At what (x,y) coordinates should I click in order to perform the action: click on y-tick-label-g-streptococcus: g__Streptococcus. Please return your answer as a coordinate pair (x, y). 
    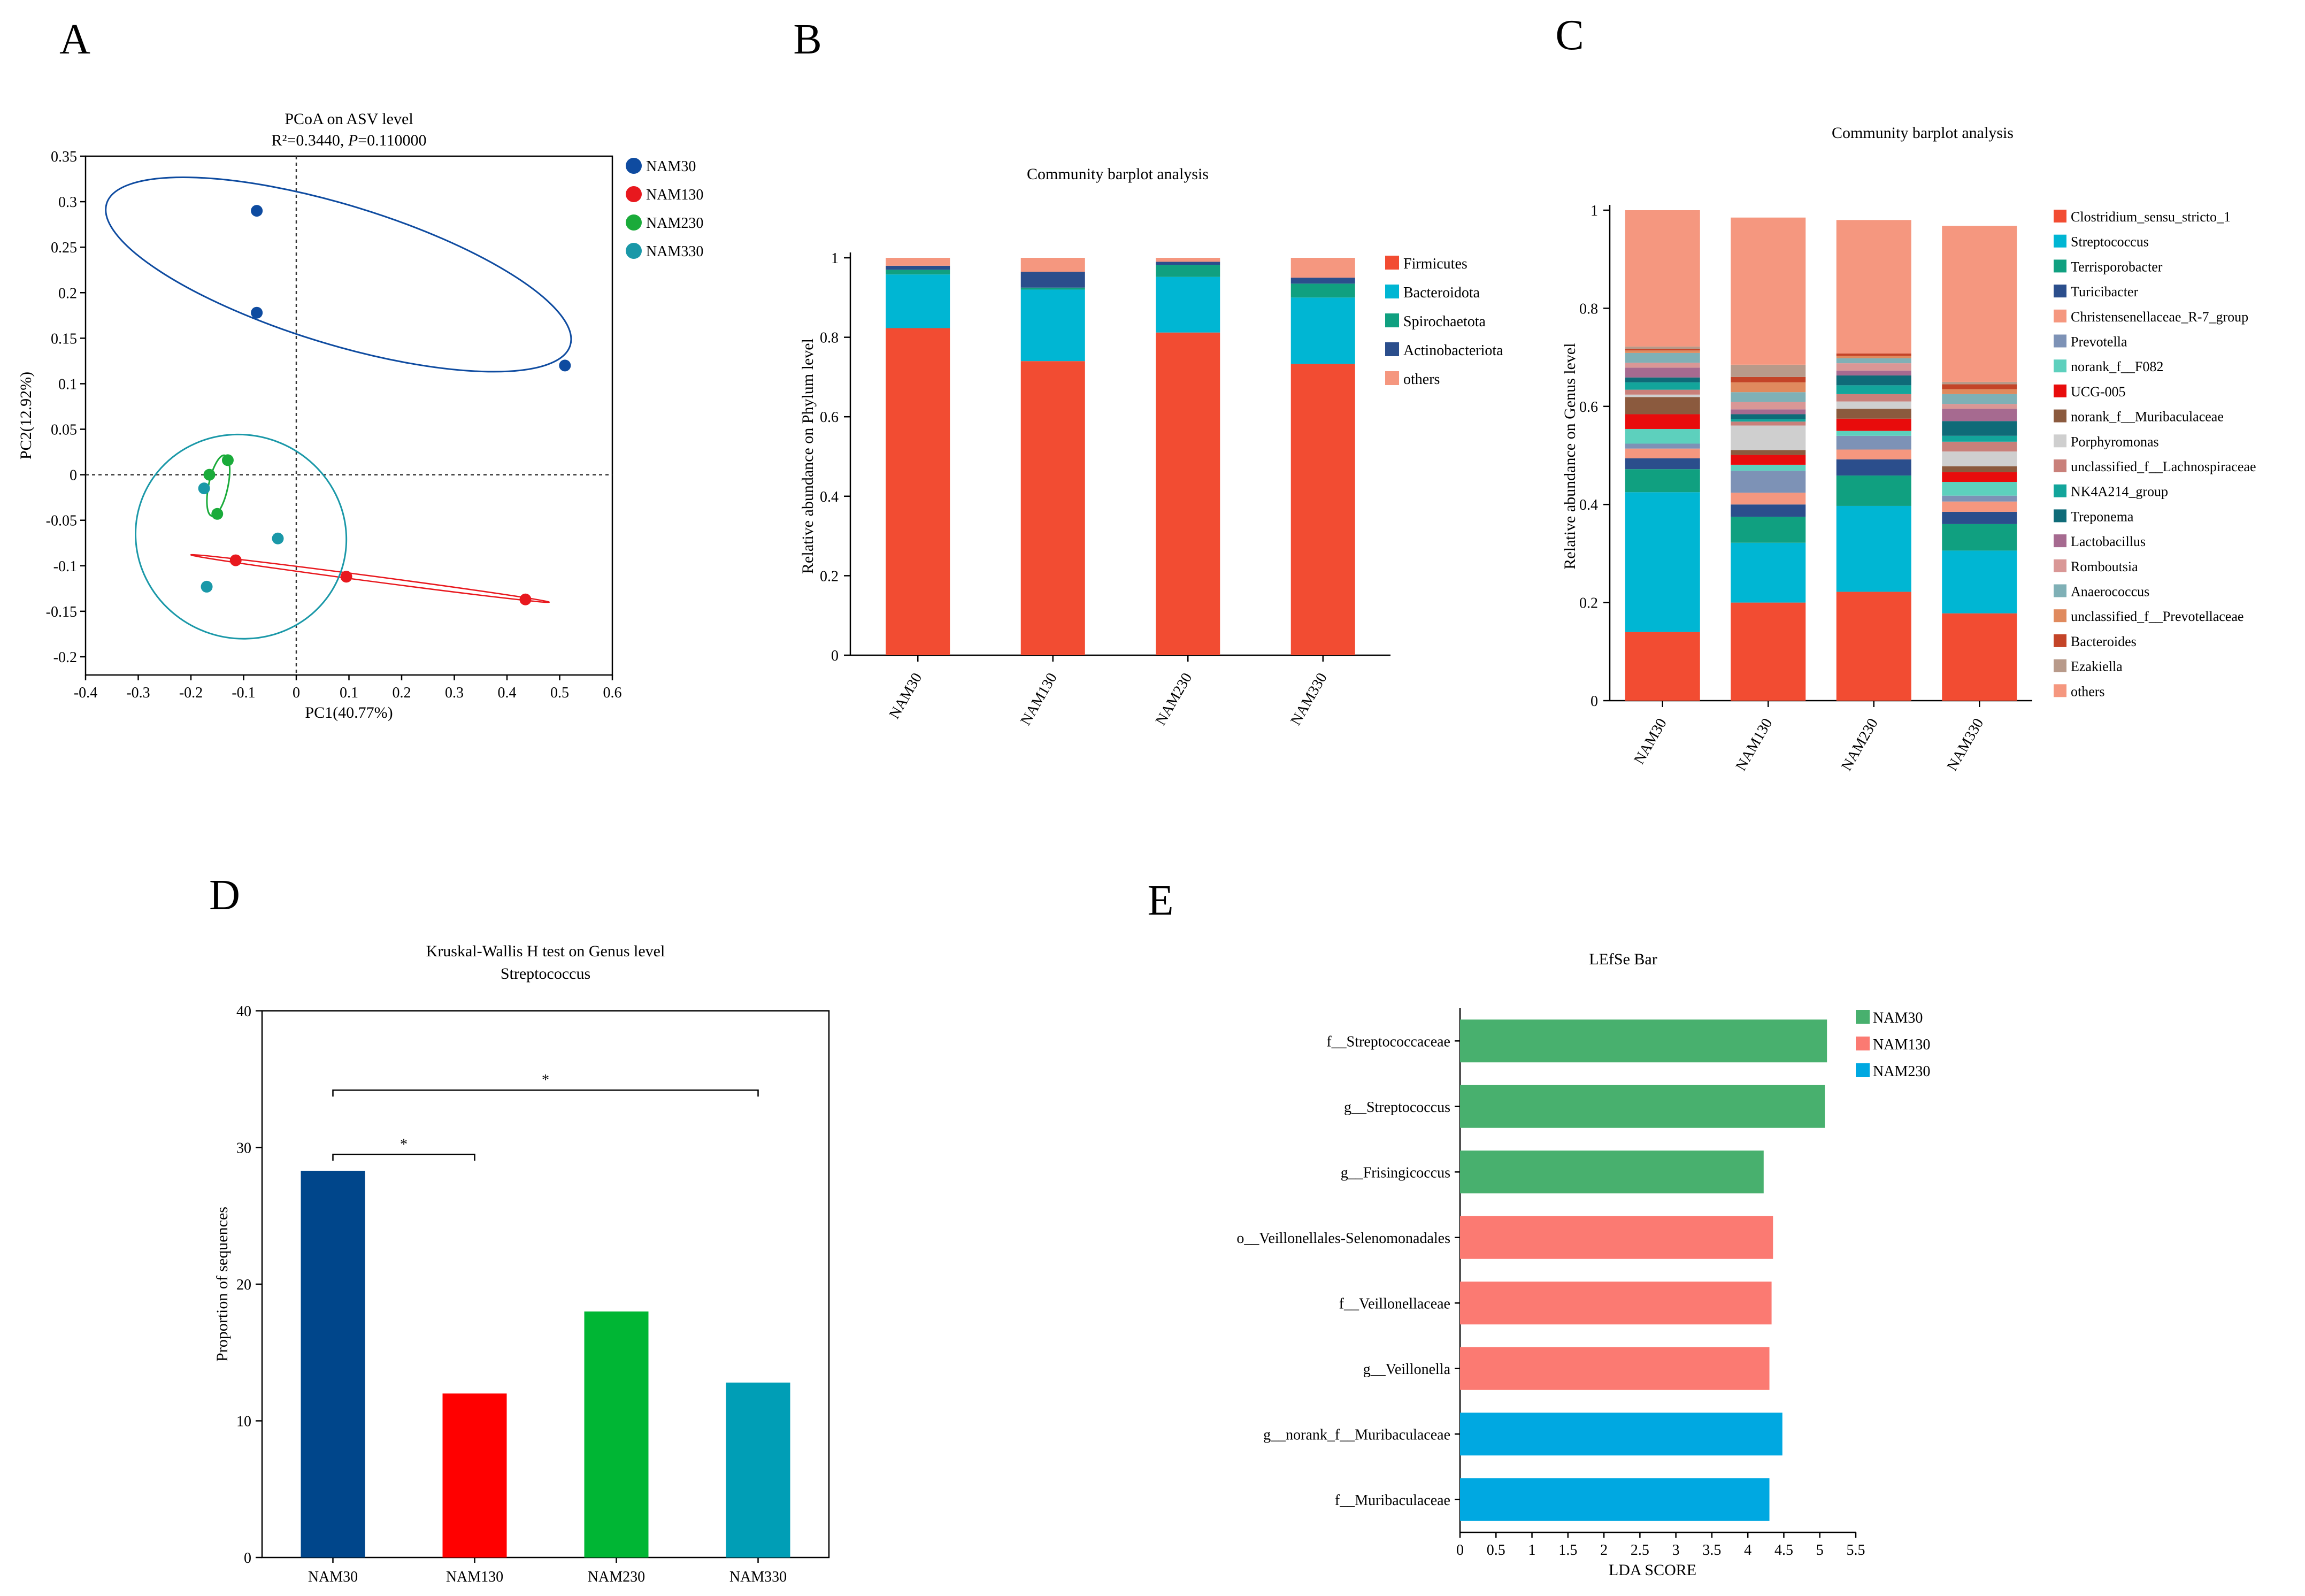
    Looking at the image, I should click on (1397, 1107).